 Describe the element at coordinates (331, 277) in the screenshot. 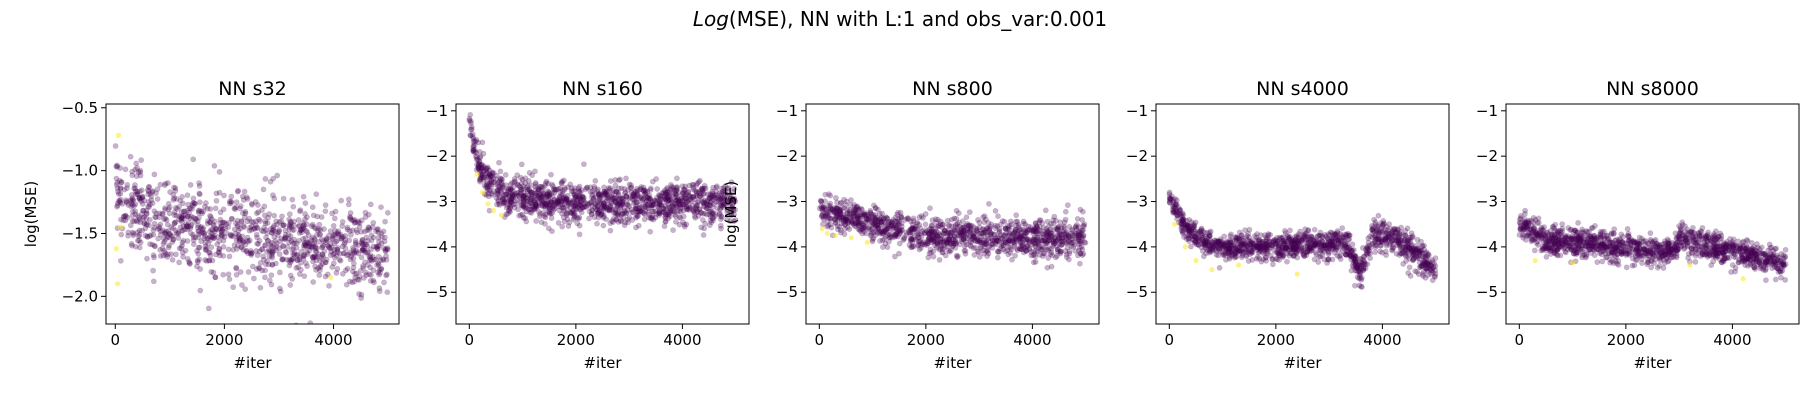

I see `data-point-highlight` at that location.